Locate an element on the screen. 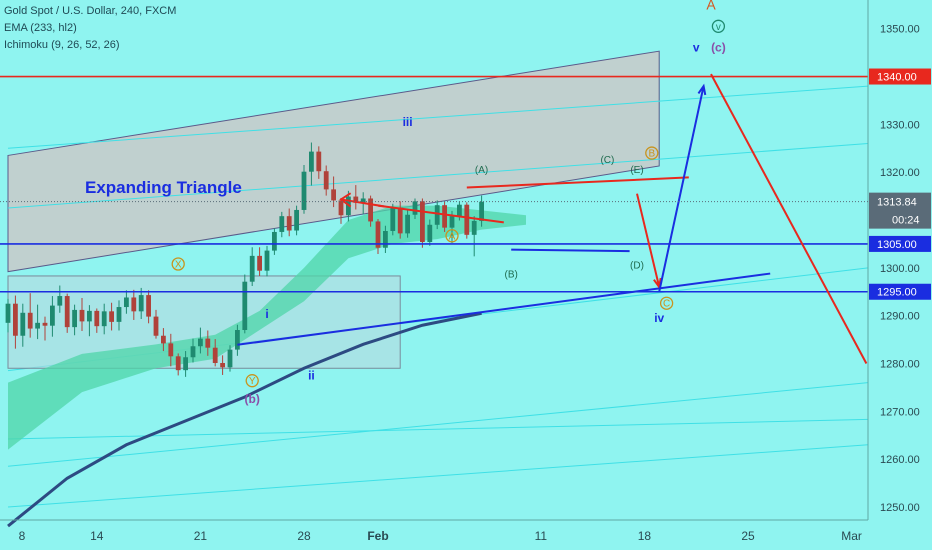 The width and height of the screenshot is (932, 550). rising-trendline is located at coordinates (504, 309).